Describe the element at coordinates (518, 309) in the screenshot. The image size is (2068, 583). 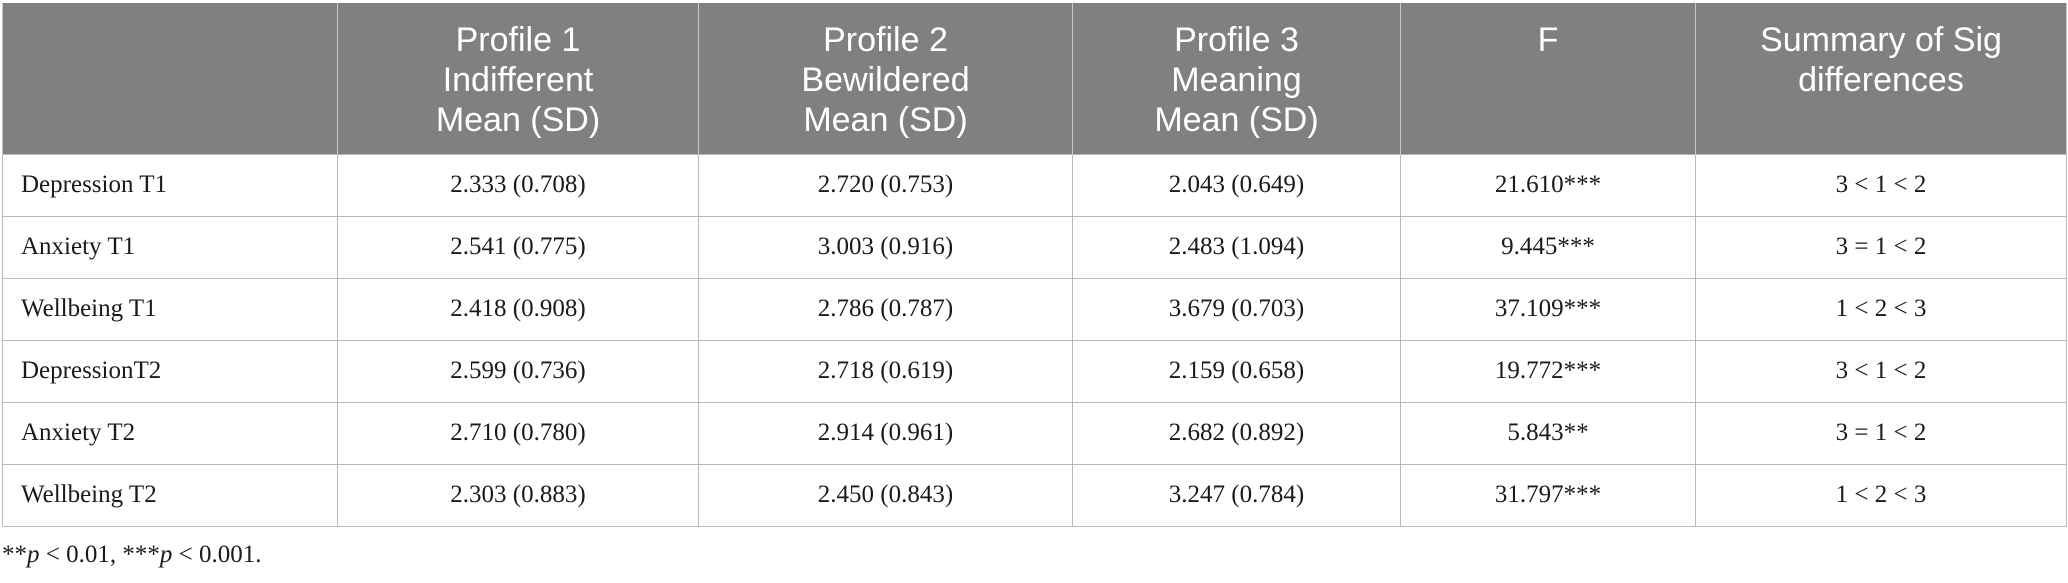
I see `table-cell: 2.418 (0.908)` at that location.